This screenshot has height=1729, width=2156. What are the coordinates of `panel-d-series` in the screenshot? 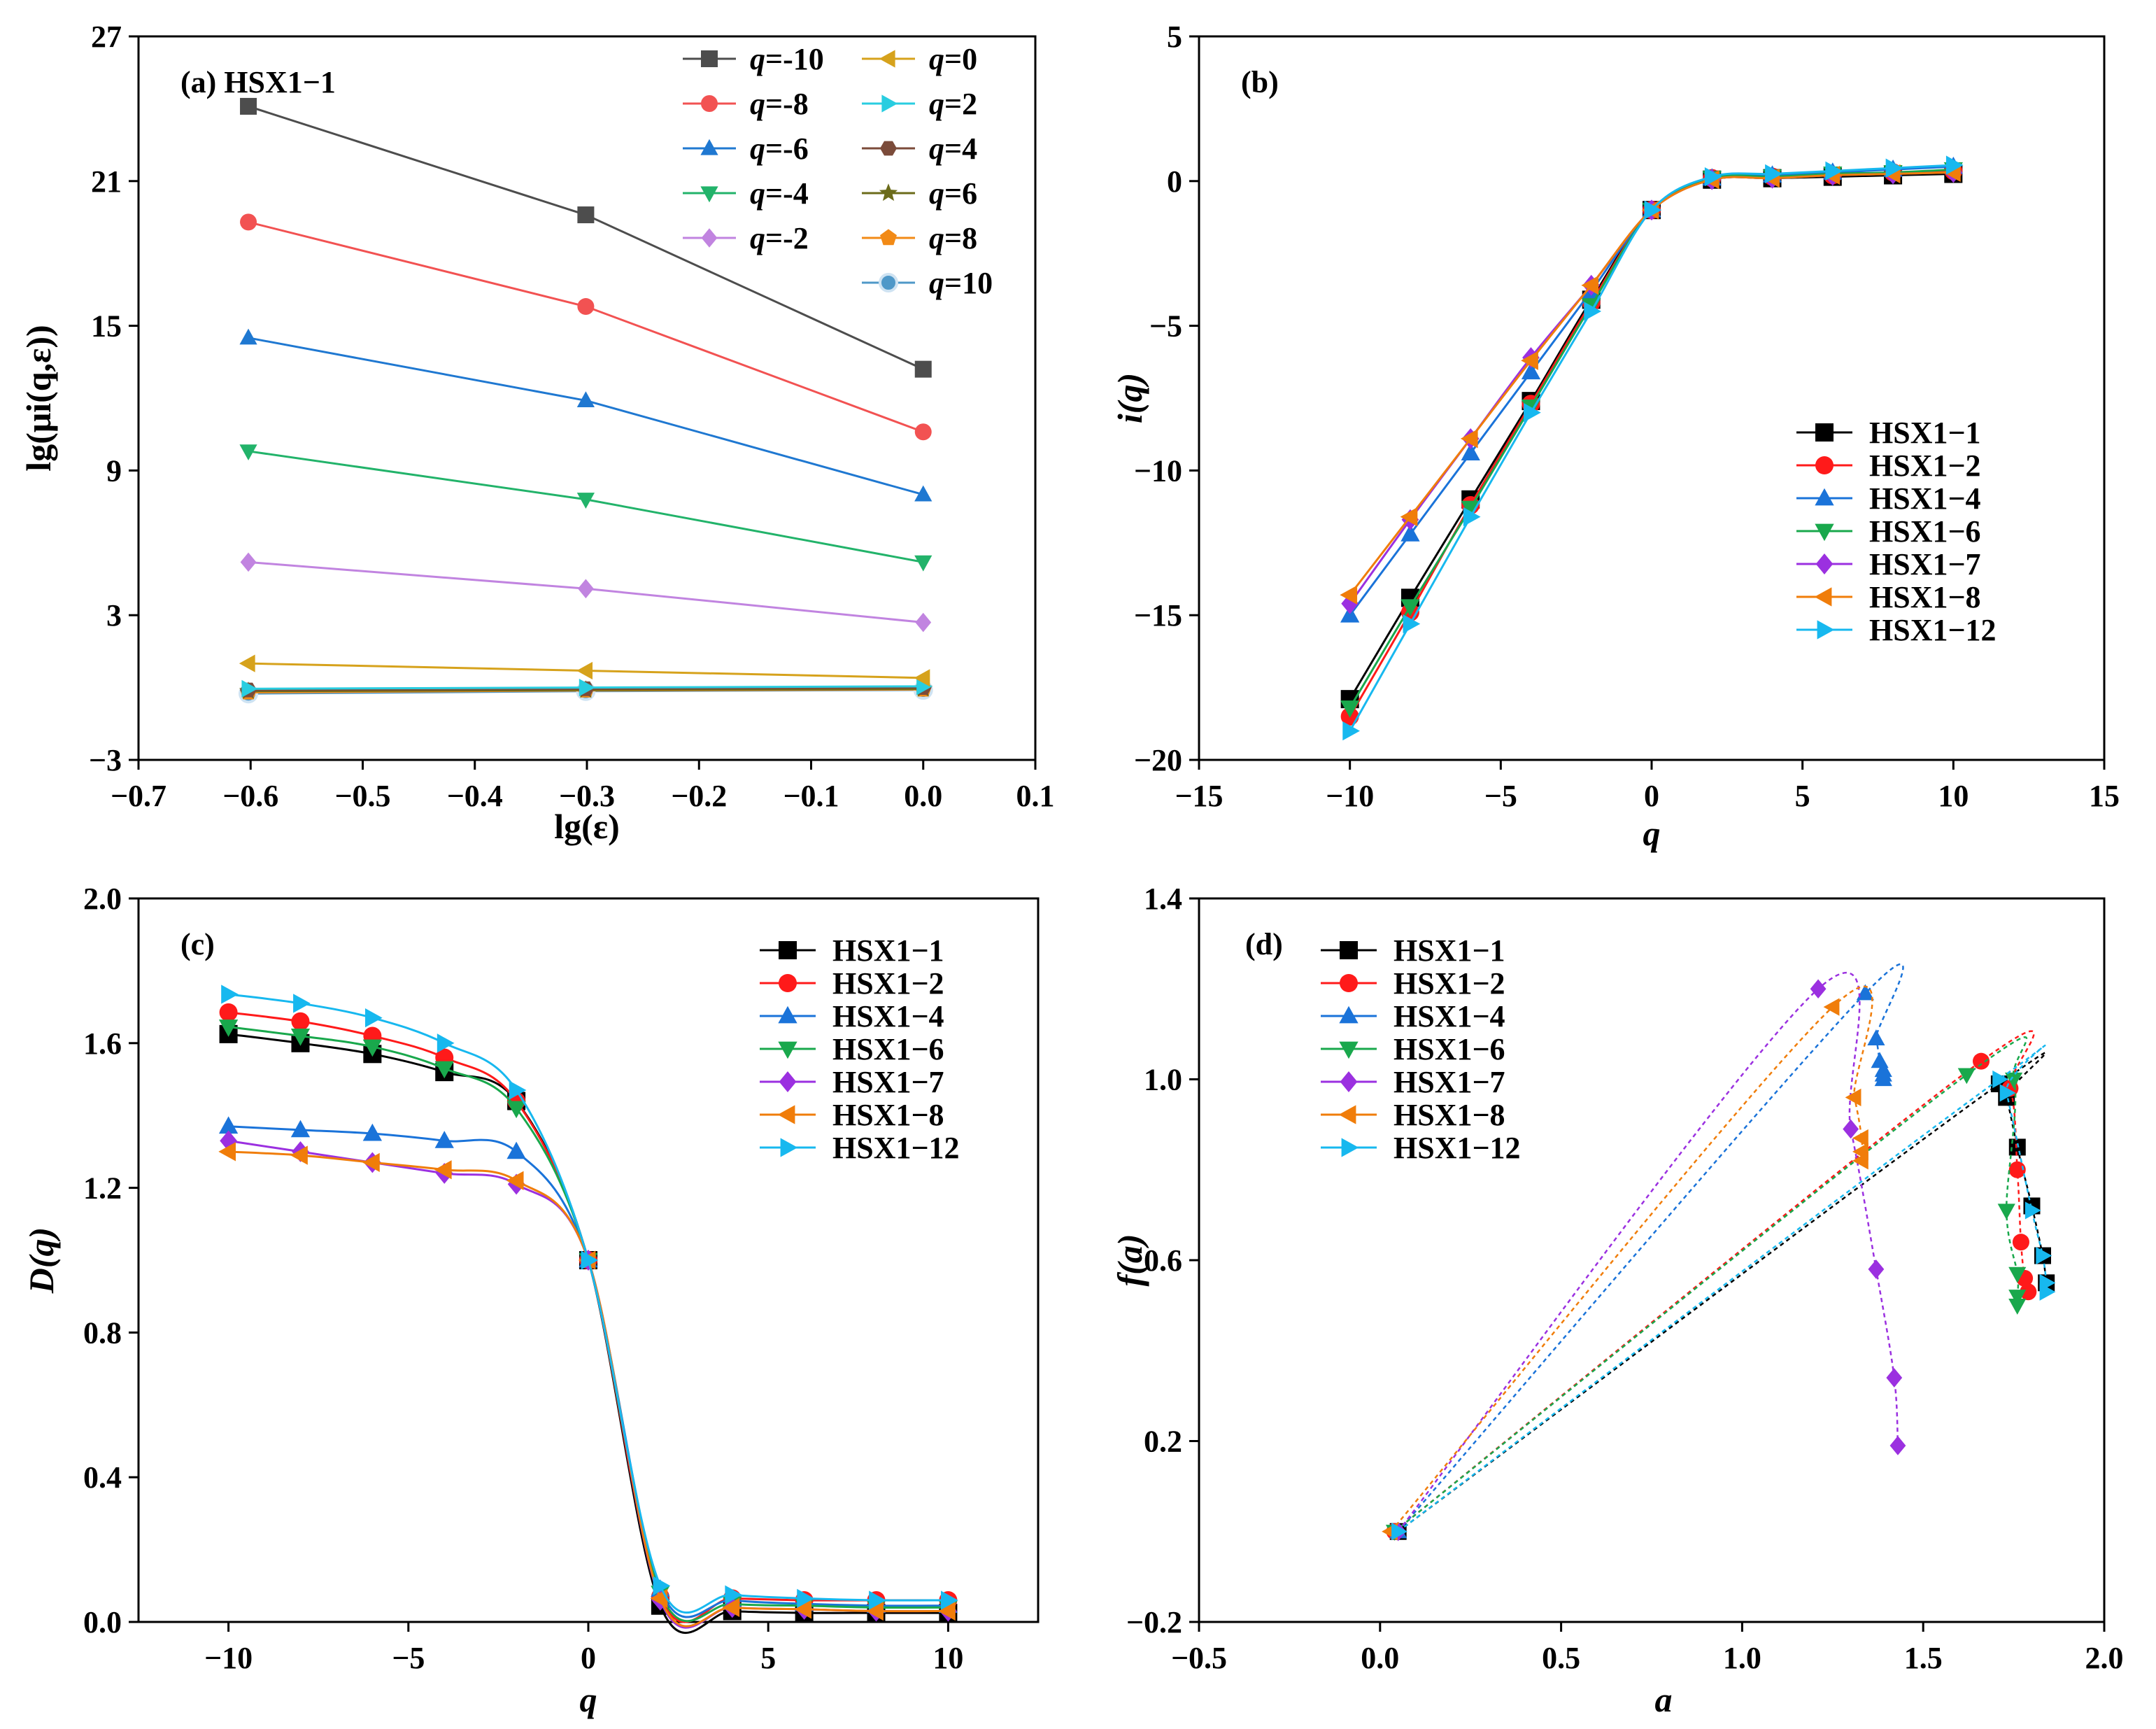 It's located at (1719, 1252).